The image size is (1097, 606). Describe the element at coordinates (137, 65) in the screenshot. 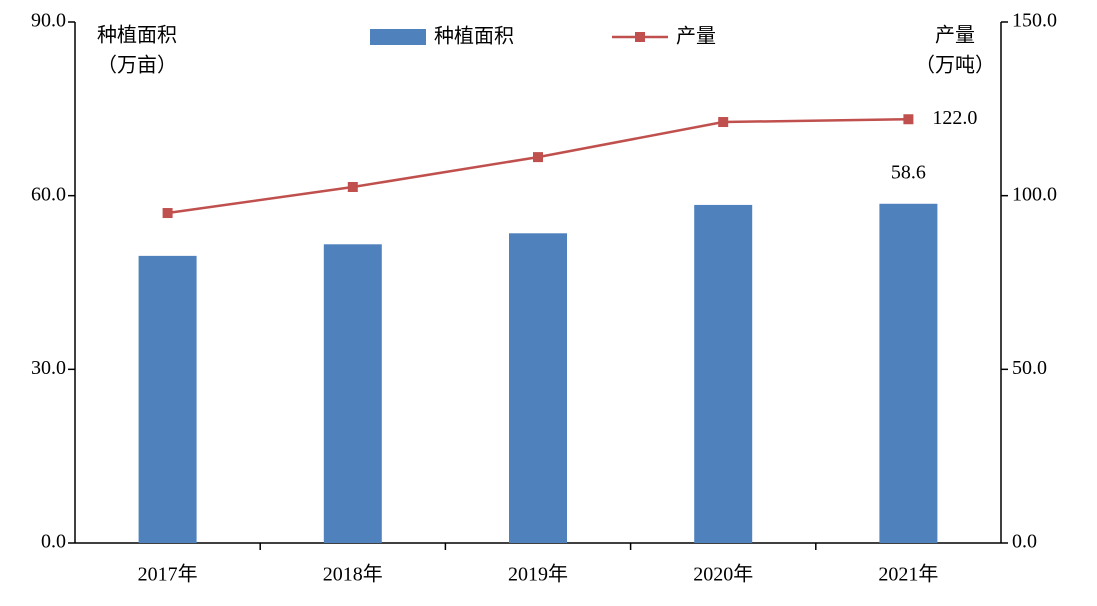

I see `y-axis-title: （万亩）` at that location.